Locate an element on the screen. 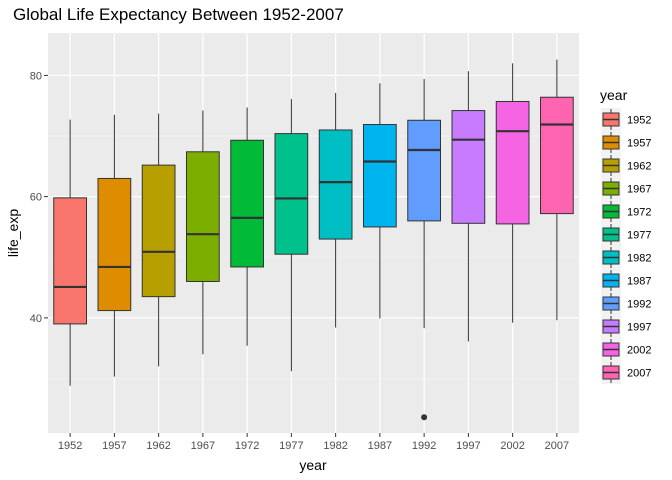 This screenshot has width=672, height=480. y-axis-title: life_exp is located at coordinates (13, 233).